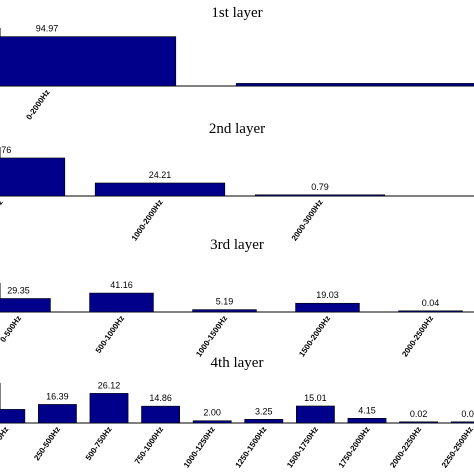 The image size is (474, 474). What do you see at coordinates (147, 220) in the screenshot?
I see `x-tick-label: 1000-2000Hz` at bounding box center [147, 220].